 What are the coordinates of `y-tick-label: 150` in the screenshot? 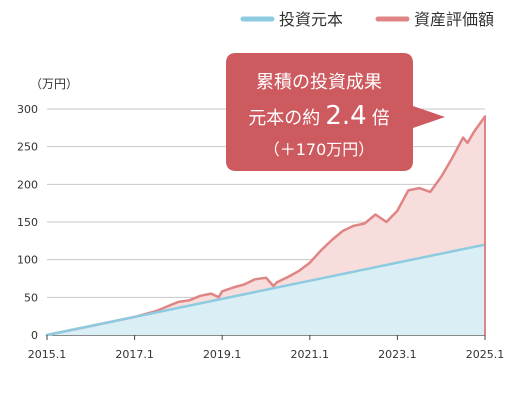 It's located at (27, 222).